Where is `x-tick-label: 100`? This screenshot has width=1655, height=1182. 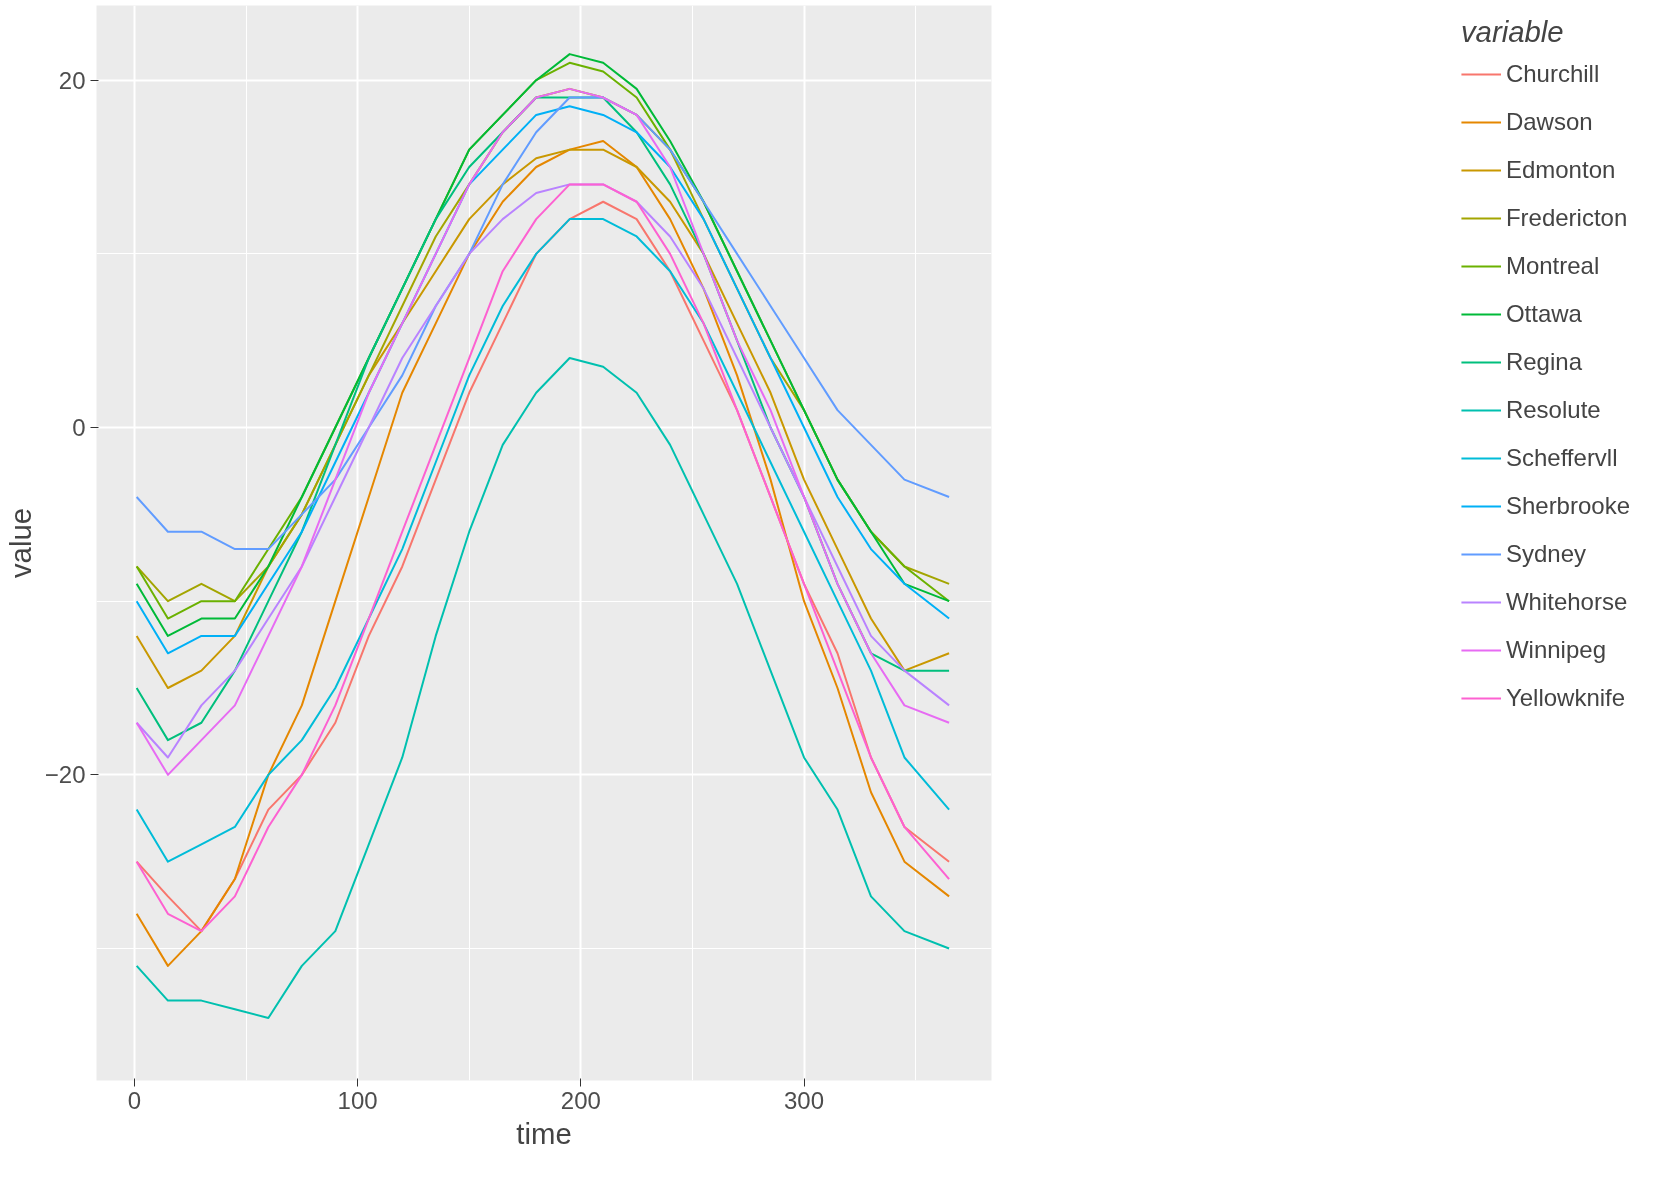 x-tick-label: 100 is located at coordinates (357, 1100).